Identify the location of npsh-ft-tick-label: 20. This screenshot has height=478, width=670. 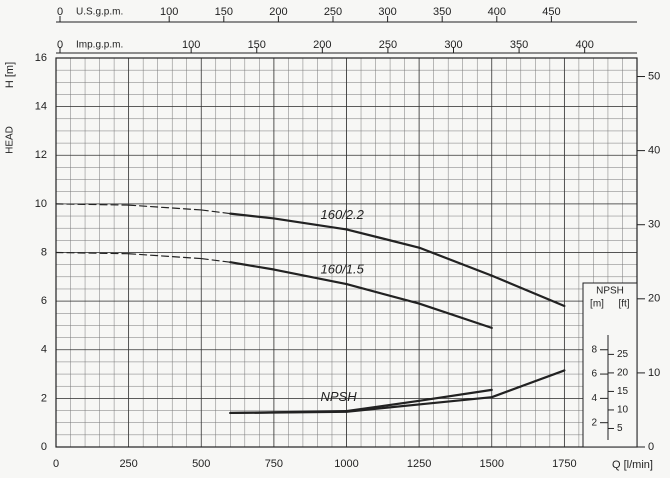
(623, 373).